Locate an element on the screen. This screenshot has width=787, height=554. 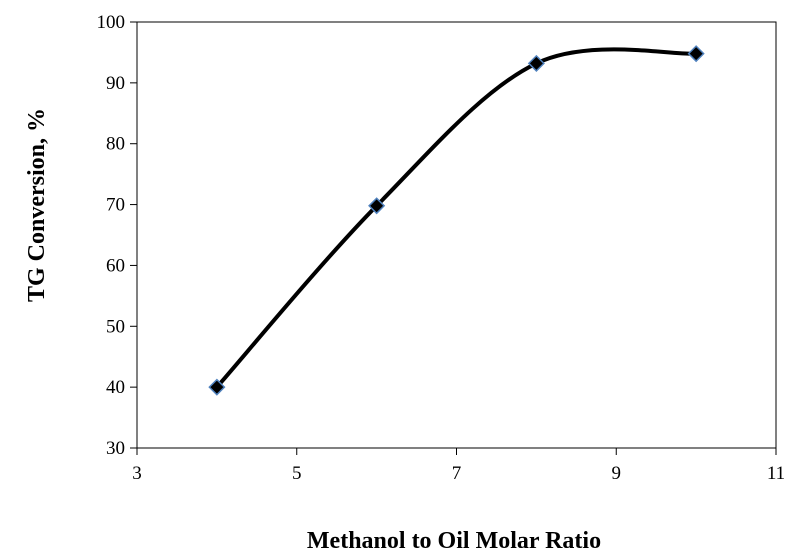
x-tick-label: 7 is located at coordinates (457, 473).